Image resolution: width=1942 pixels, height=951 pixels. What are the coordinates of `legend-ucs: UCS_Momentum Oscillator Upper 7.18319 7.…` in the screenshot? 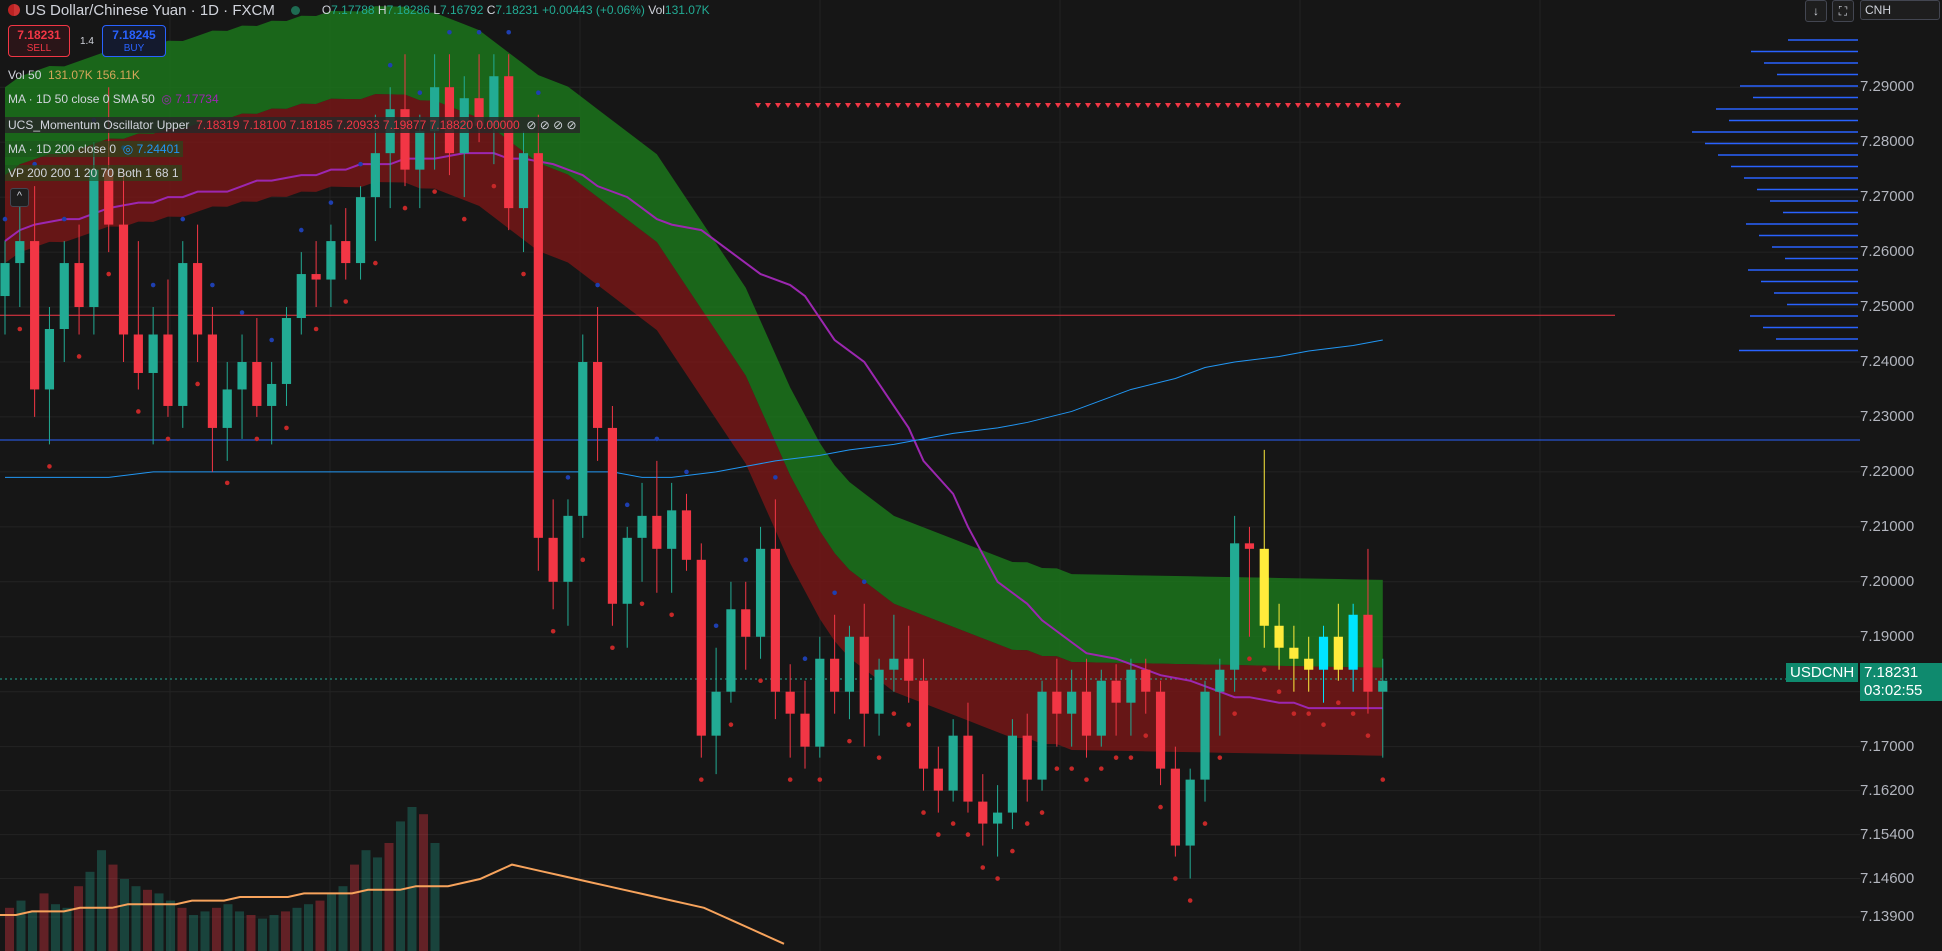 It's located at (292, 125).